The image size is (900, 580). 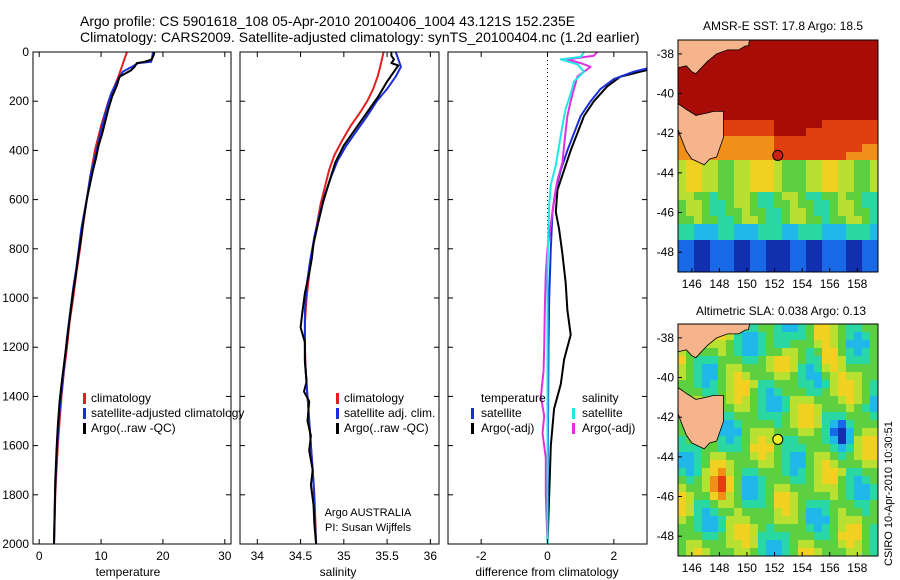 What do you see at coordinates (225, 556) in the screenshot?
I see `x-tick-label: 30` at bounding box center [225, 556].